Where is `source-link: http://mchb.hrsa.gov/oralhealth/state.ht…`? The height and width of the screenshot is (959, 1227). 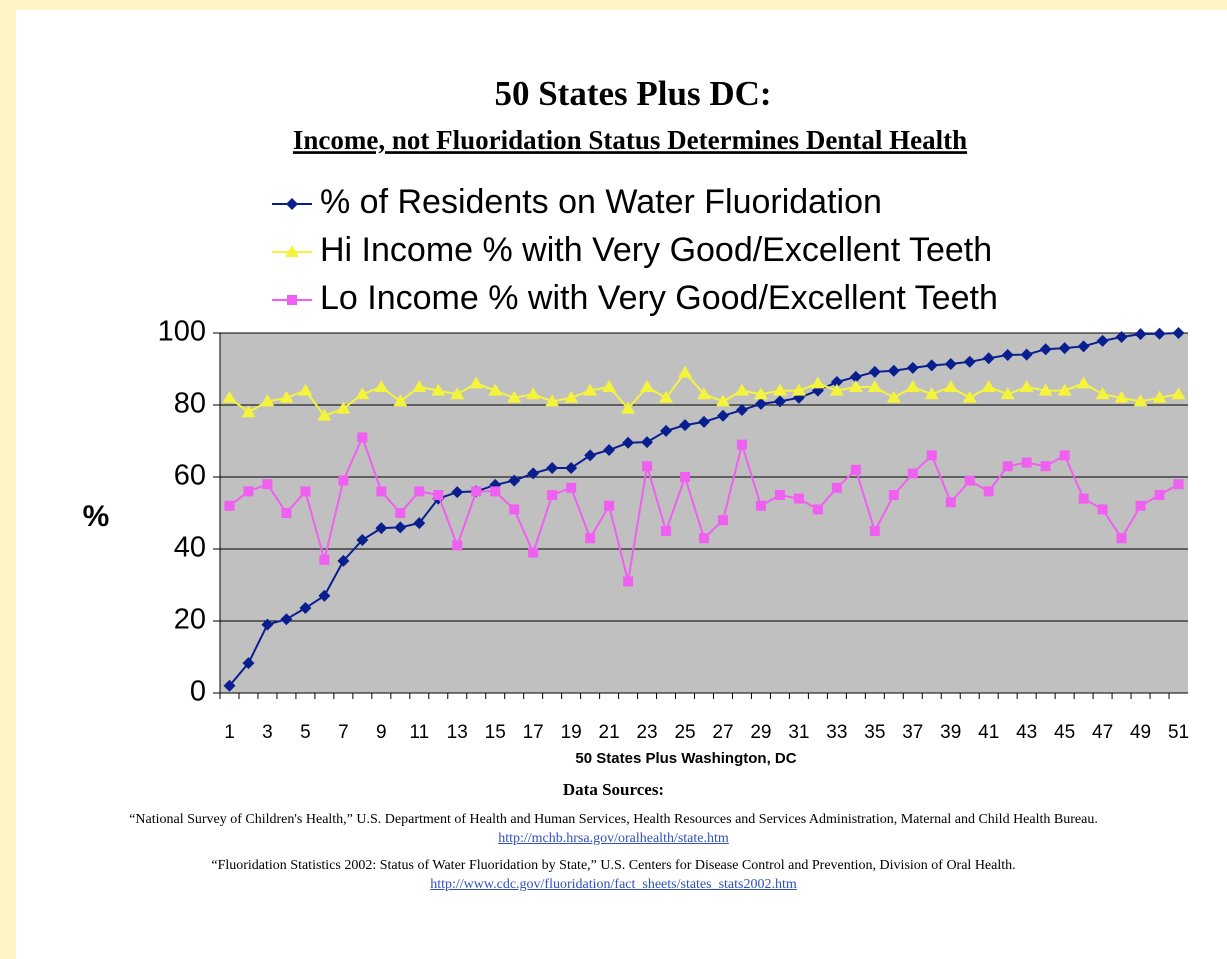 source-link: http://mchb.hrsa.gov/oralhealth/state.ht… is located at coordinates (613, 838).